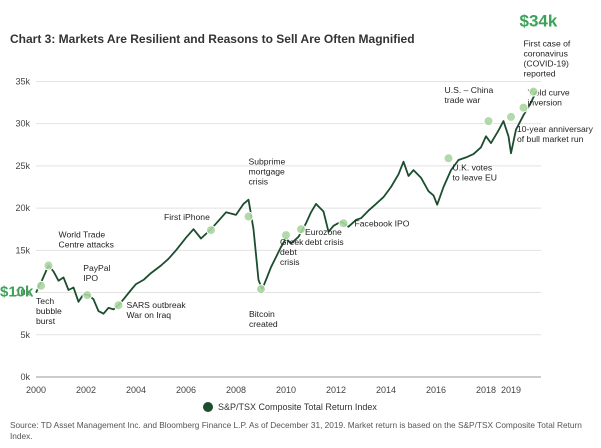 This screenshot has width=601, height=448. Describe the element at coordinates (86, 390) in the screenshot. I see `x-tick-label: 2002` at that location.